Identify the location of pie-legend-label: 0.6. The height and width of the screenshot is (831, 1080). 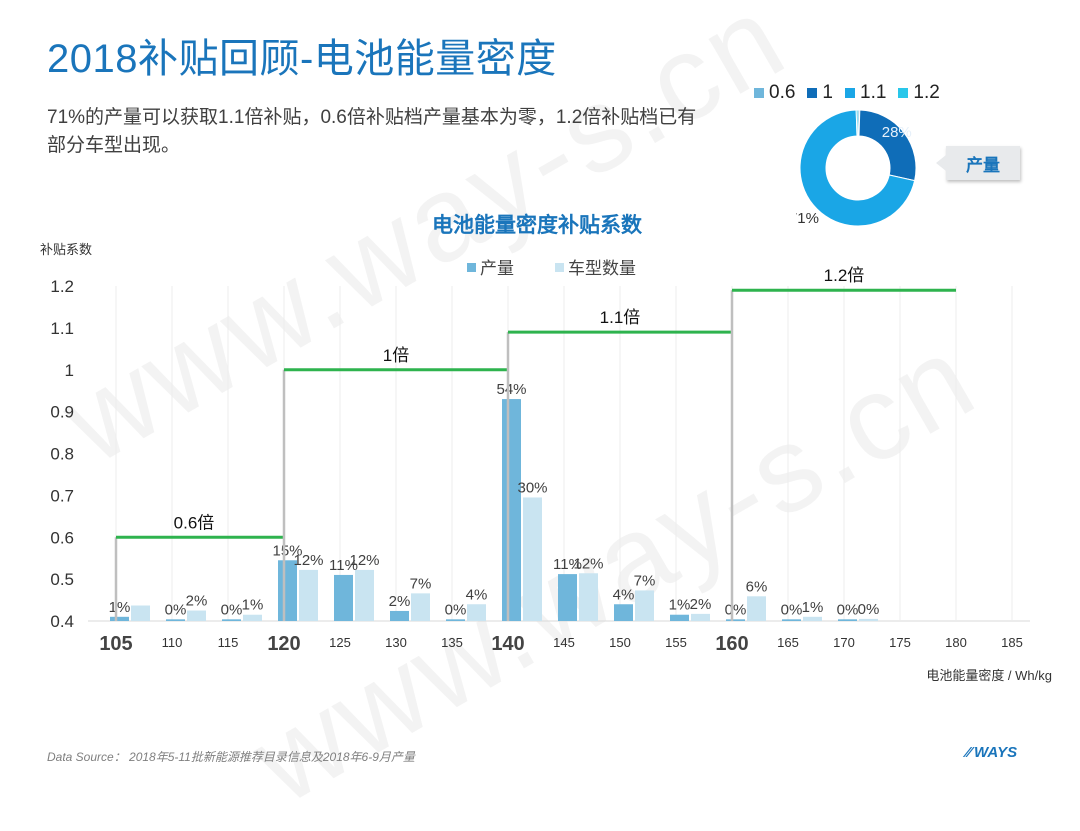
(782, 92).